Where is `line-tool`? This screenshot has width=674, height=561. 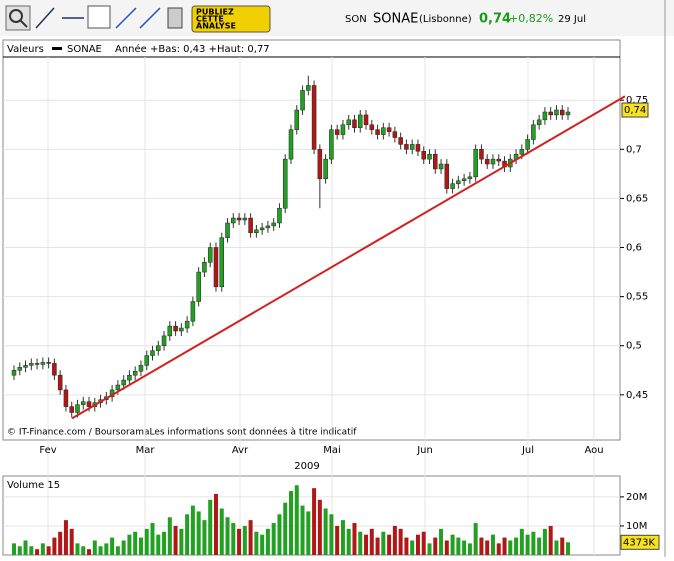
line-tool is located at coordinates (45, 18).